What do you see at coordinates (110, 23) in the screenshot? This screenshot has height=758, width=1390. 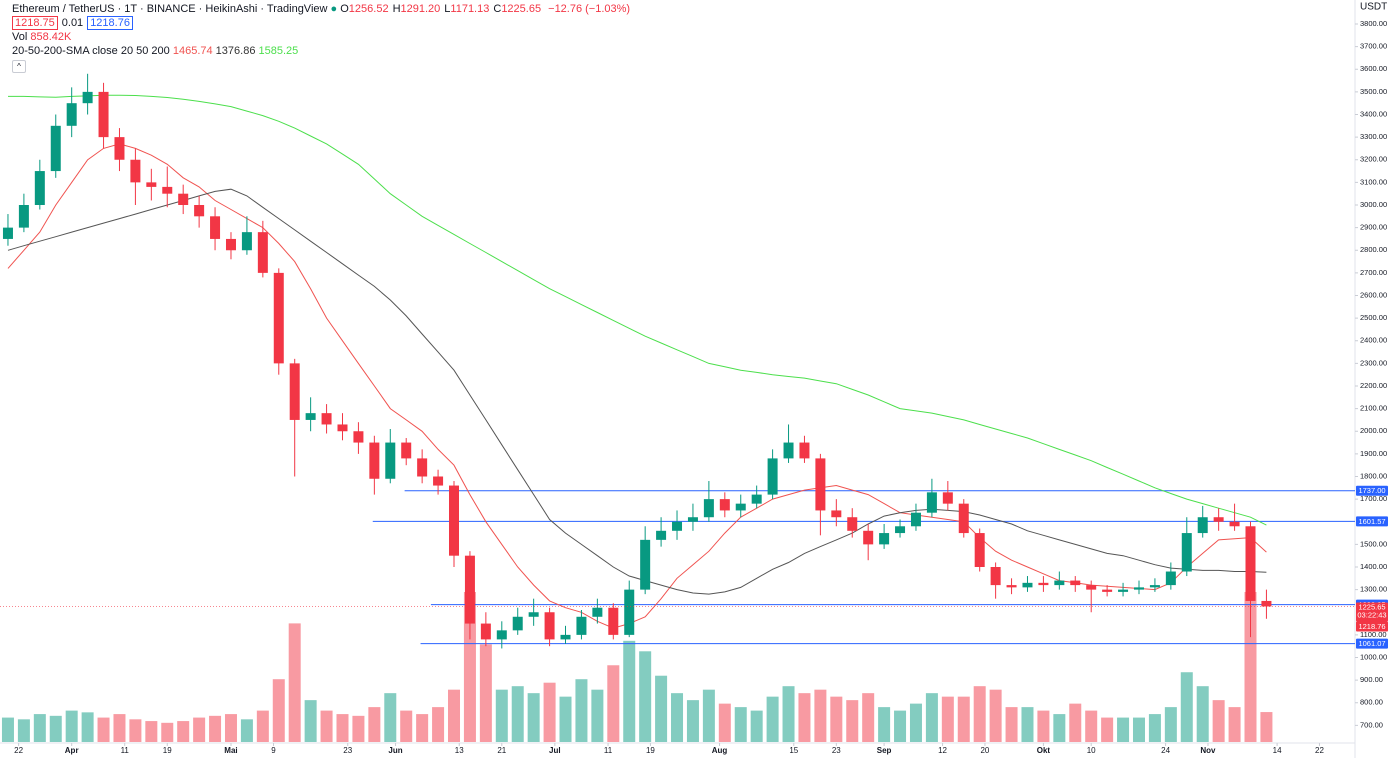 I see `ask: 1218.76` at bounding box center [110, 23].